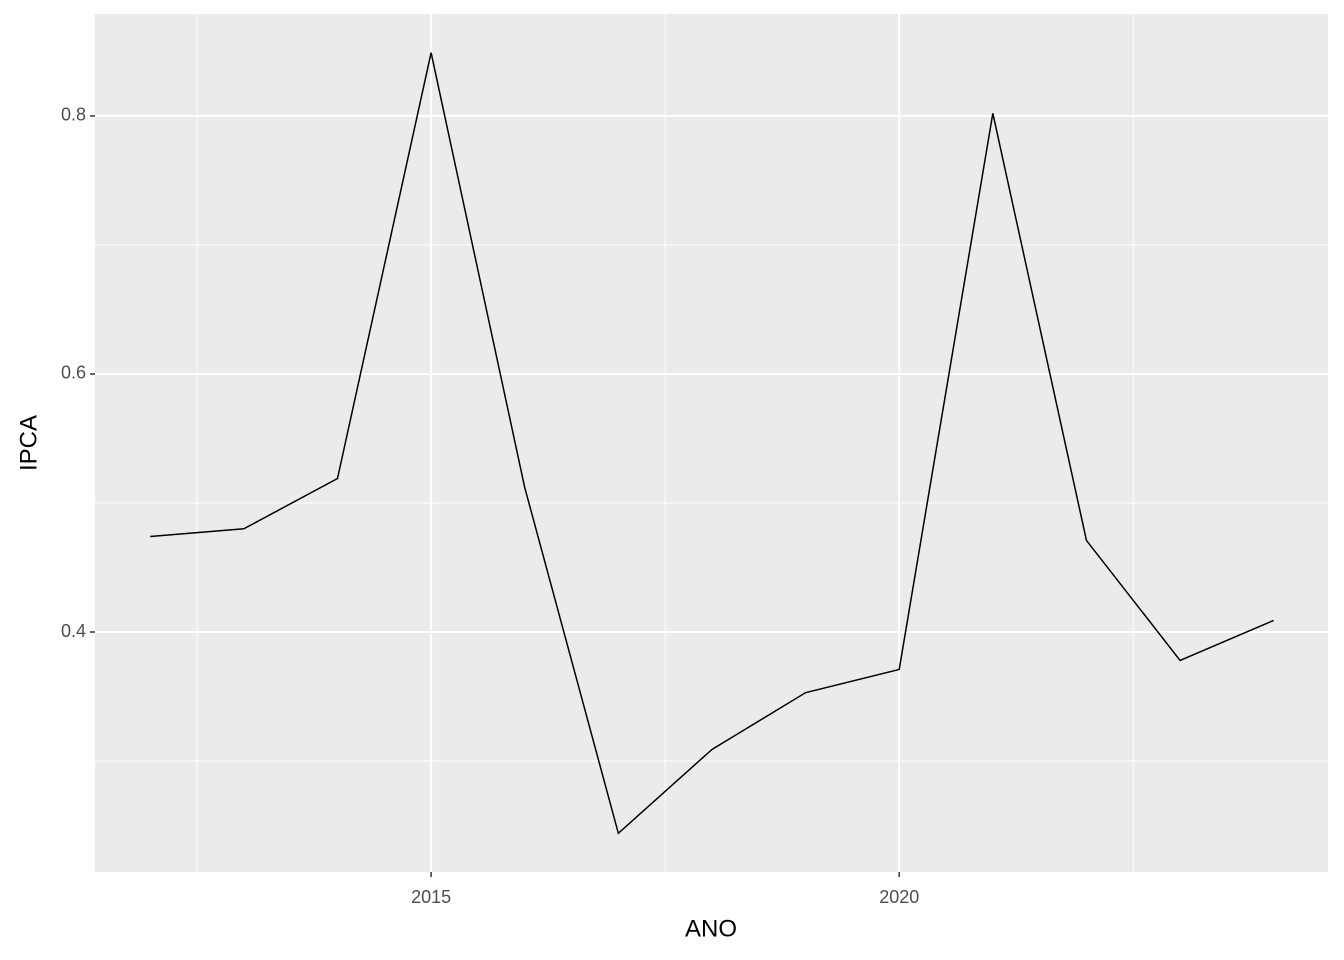  I want to click on y-tick-label: 0.6, so click(73, 373).